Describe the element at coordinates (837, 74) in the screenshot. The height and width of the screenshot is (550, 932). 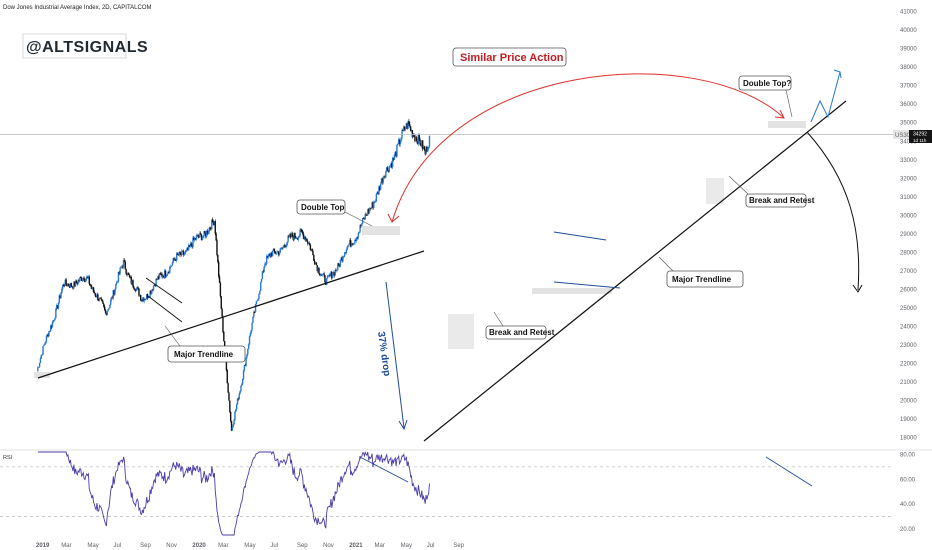
I see `bullish-projection-arrowhead` at that location.